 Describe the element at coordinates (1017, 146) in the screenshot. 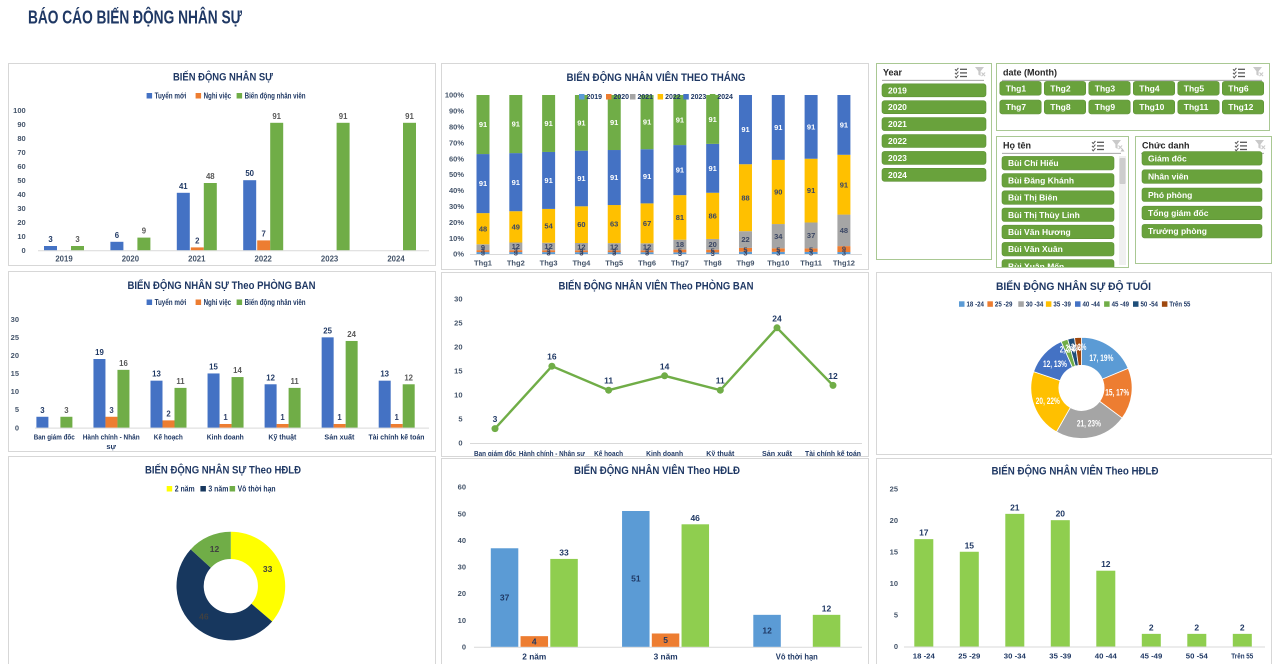

I see `svg-text: Họ tên` at that location.